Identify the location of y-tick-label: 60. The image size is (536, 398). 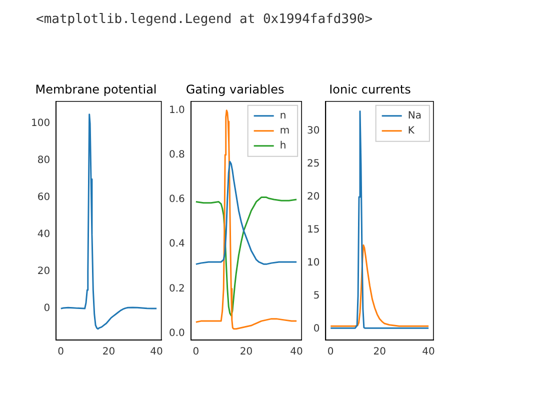
(43, 198).